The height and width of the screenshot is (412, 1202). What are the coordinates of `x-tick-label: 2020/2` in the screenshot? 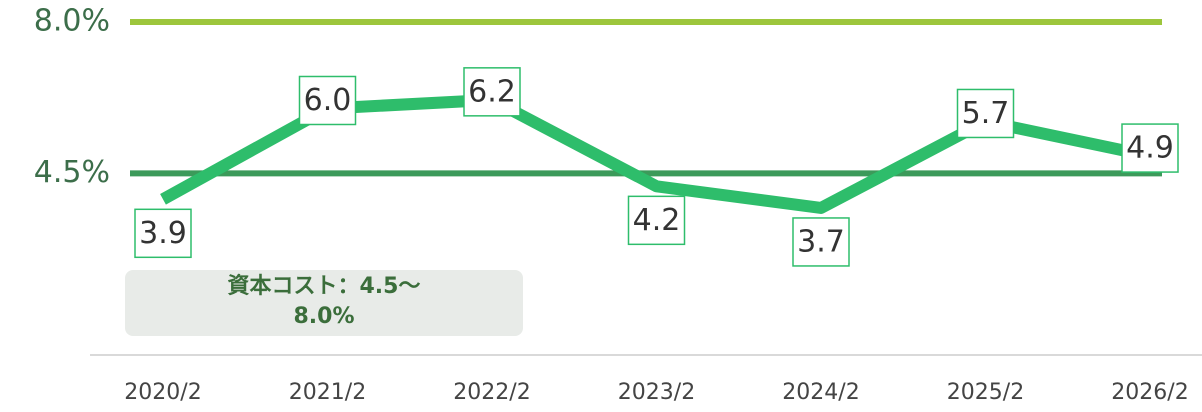 It's located at (162, 392).